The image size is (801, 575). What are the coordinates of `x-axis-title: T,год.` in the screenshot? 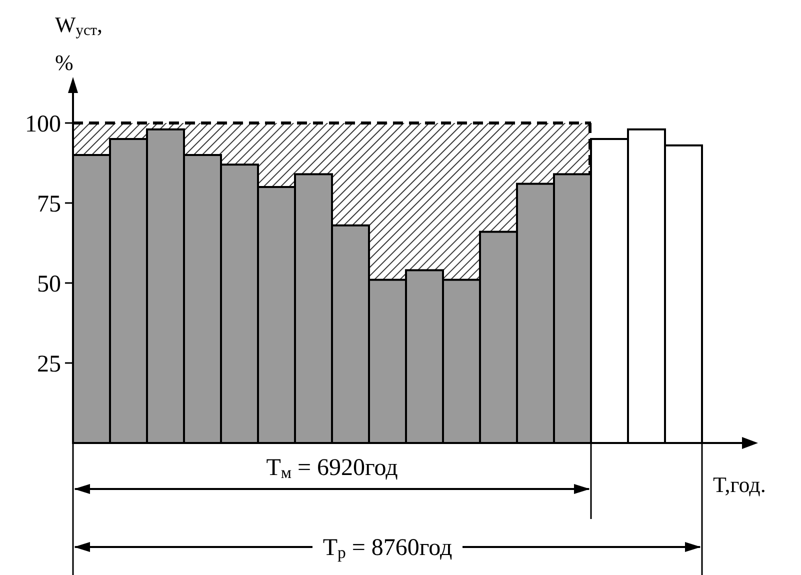 It's located at (739, 484).